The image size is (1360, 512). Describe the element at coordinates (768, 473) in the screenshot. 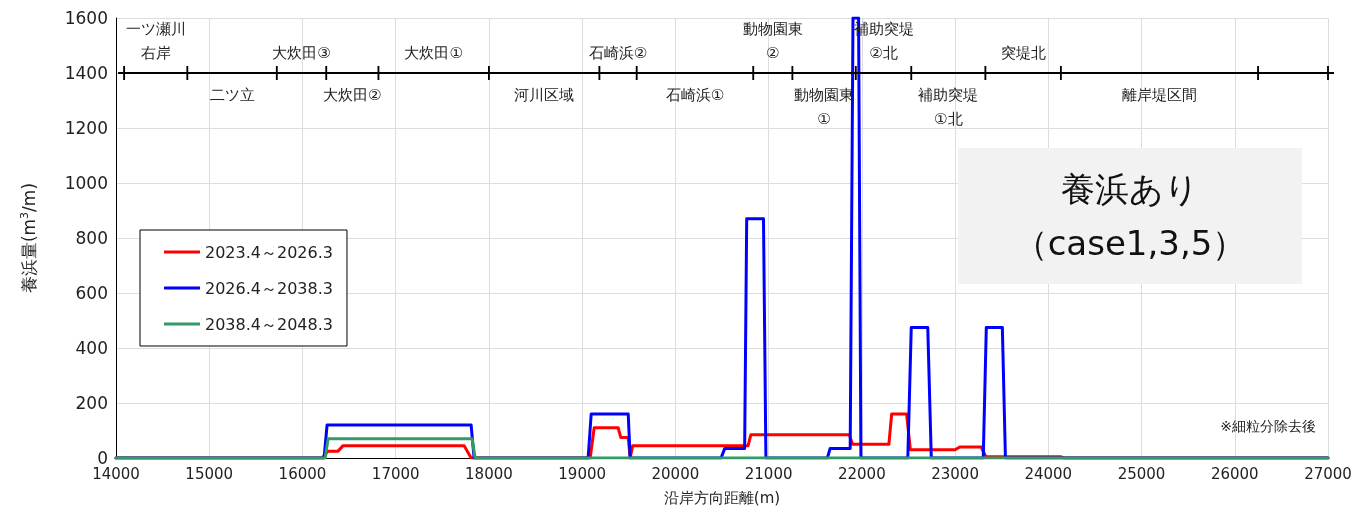

I see `x-tick-label: 21000` at that location.